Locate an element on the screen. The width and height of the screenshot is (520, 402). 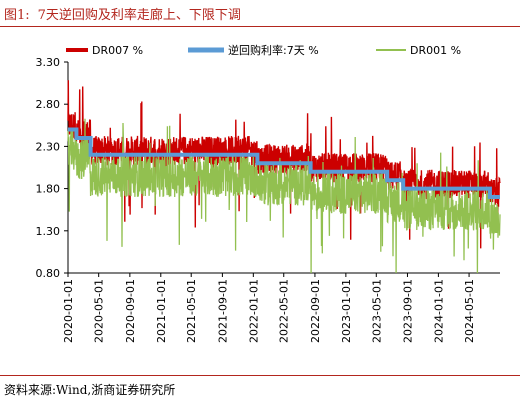
x-tick-label: 2021-01-01 is located at coordinates (161, 311).